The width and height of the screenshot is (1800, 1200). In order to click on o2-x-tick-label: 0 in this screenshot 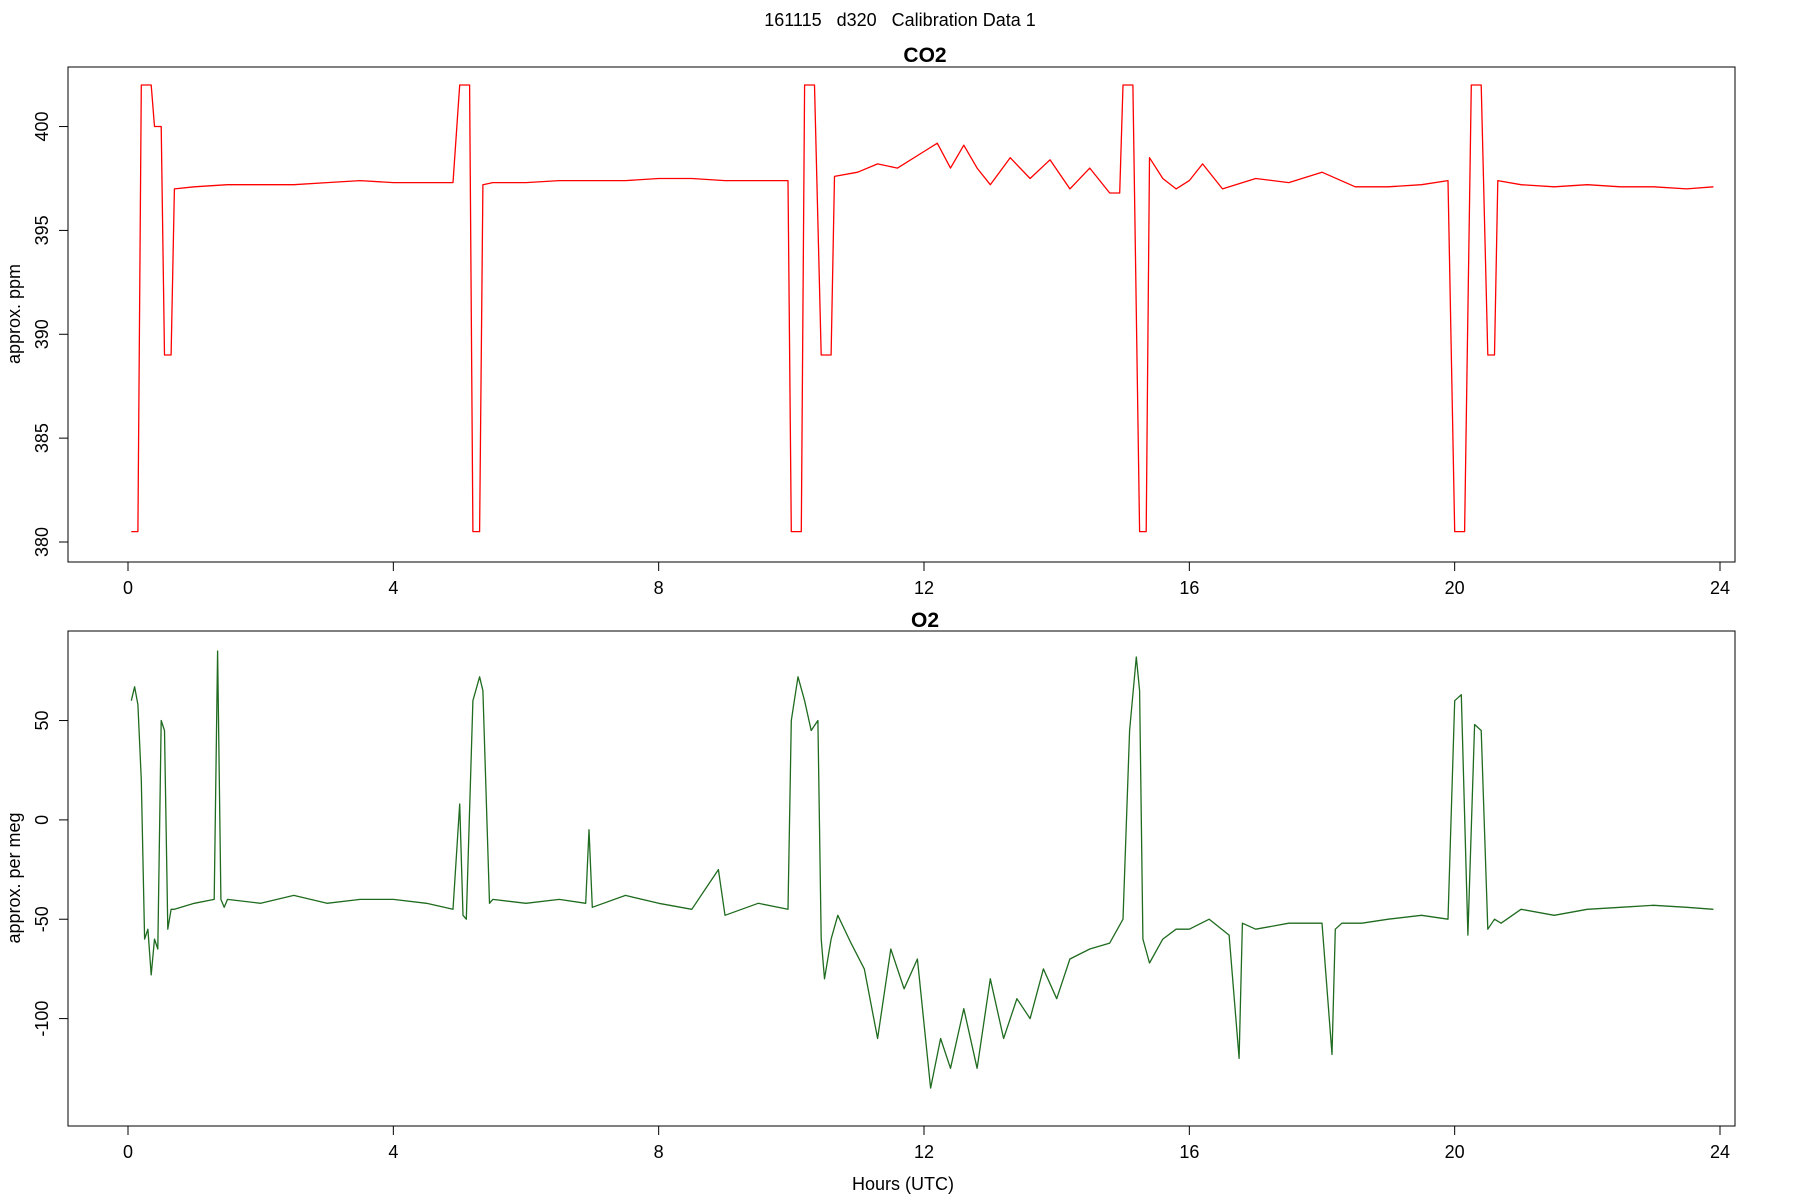, I will do `click(128, 1152)`.